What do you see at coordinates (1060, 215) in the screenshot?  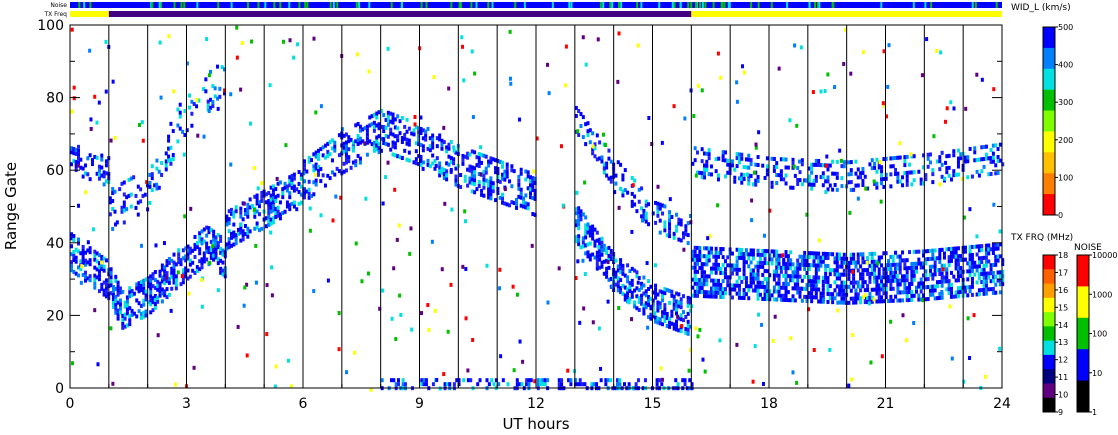 I see `colorbar-tick-label: 0` at bounding box center [1060, 215].